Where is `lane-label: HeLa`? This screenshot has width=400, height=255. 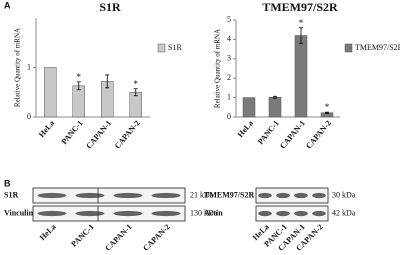
lane-label: HeLa is located at coordinates (48, 232).